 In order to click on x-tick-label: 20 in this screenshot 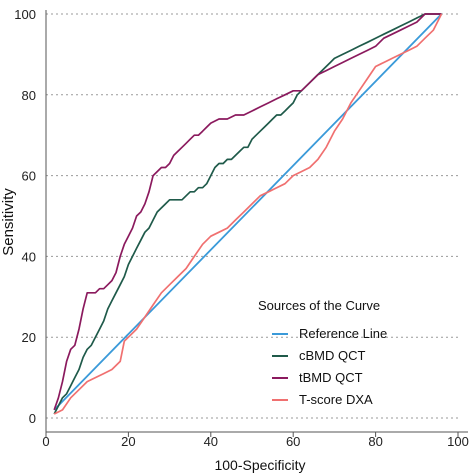, I will do `click(128, 441)`.